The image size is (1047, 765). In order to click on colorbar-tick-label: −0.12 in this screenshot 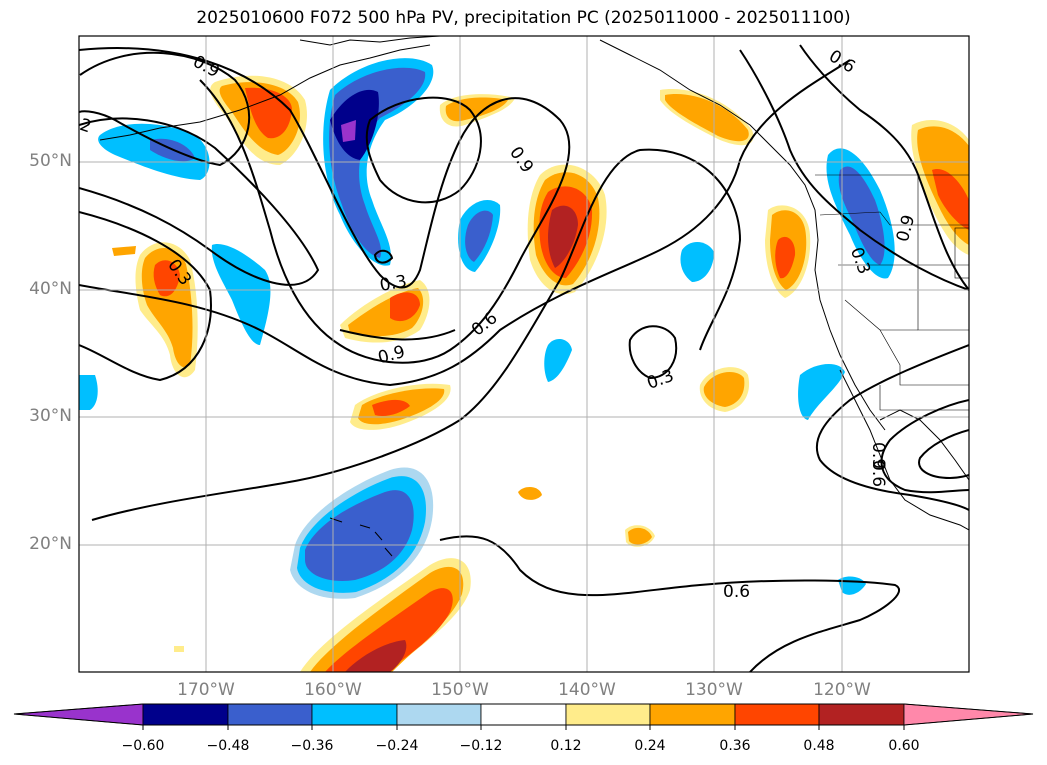, I will do `click(481, 746)`.